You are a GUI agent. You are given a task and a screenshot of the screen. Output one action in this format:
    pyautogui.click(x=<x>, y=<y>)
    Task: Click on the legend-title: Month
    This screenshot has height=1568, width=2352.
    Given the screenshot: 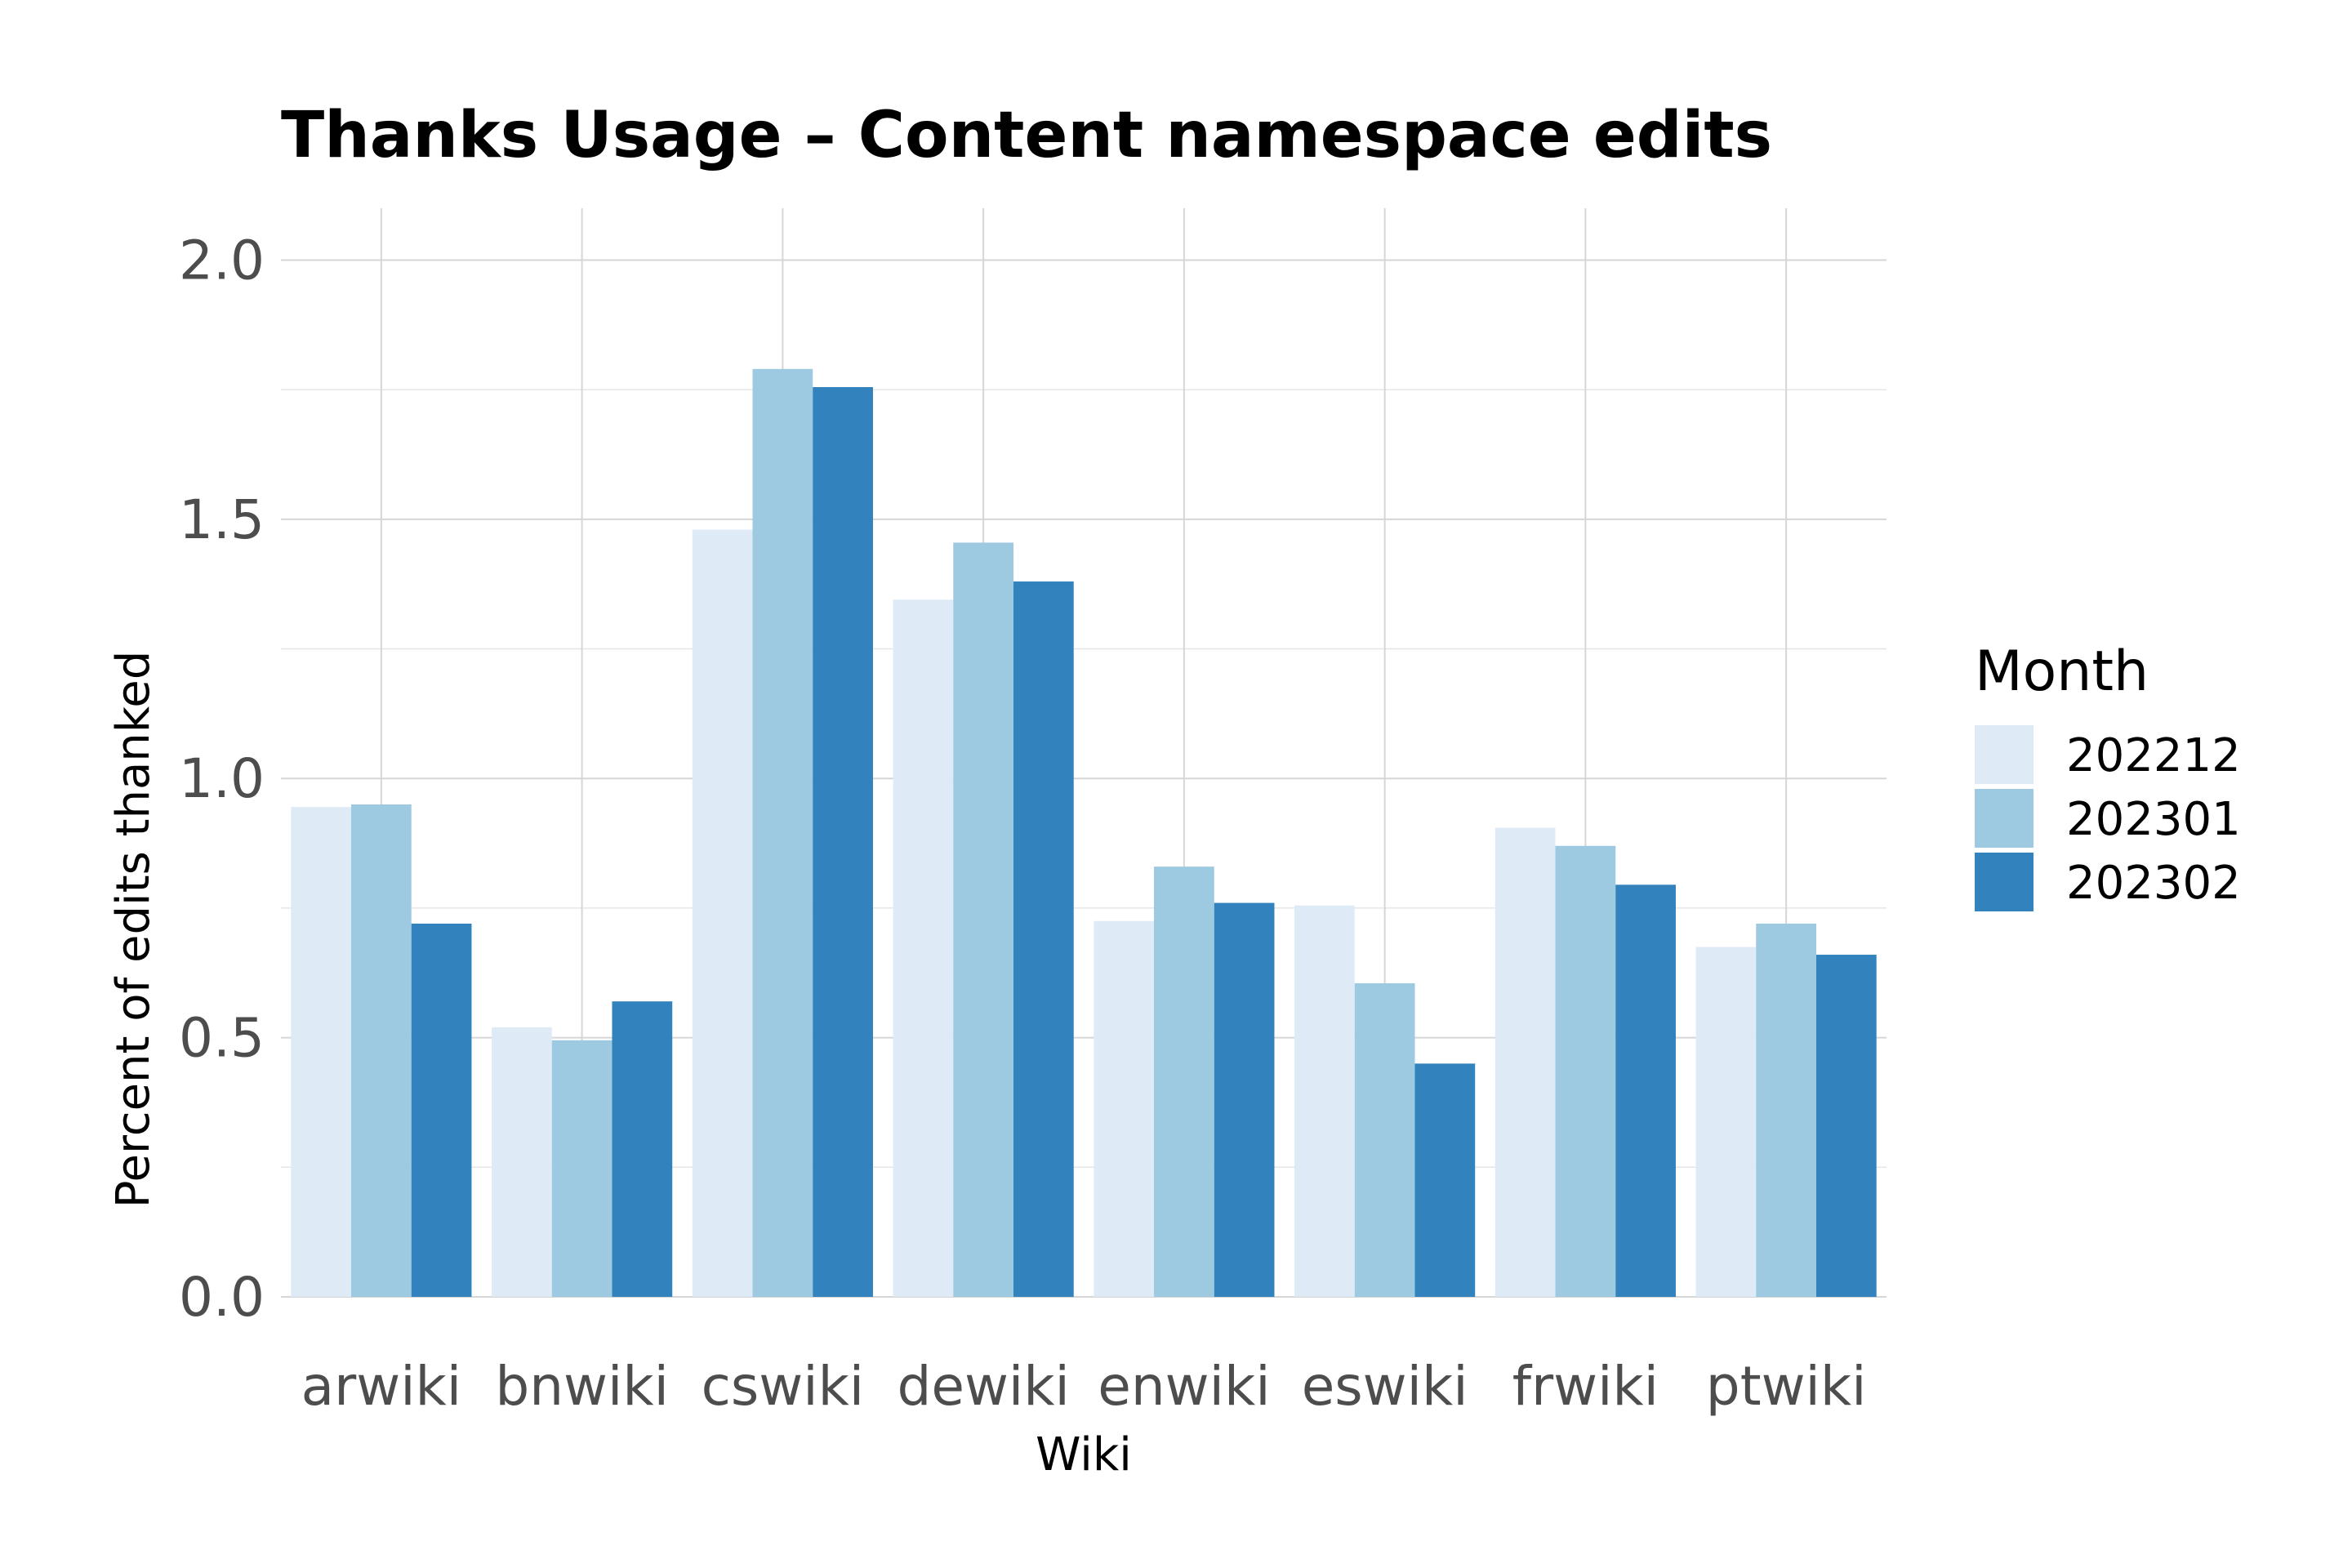 What is the action you would take?
    pyautogui.click(x=2062, y=671)
    